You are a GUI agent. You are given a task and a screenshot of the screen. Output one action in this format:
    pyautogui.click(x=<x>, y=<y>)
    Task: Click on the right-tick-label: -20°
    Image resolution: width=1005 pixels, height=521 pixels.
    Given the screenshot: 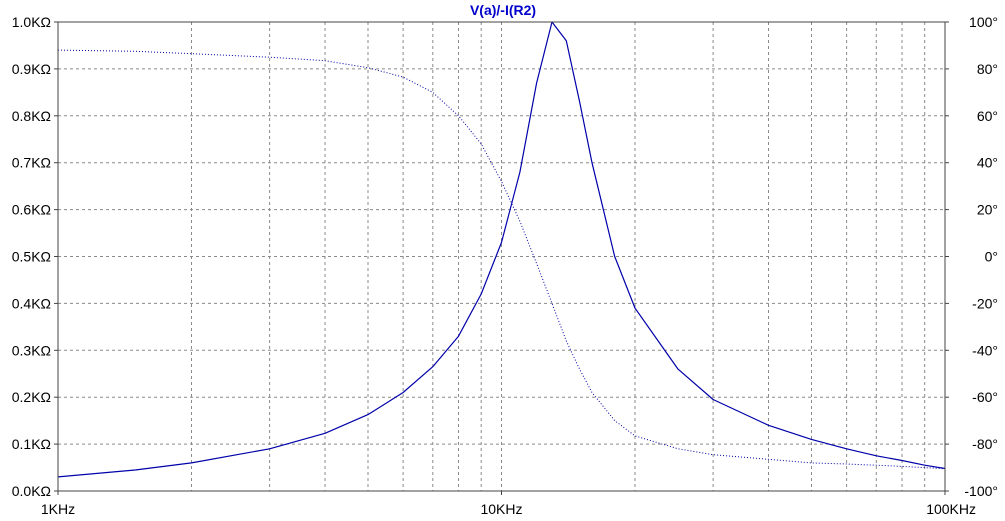 What is the action you would take?
    pyautogui.click(x=985, y=303)
    